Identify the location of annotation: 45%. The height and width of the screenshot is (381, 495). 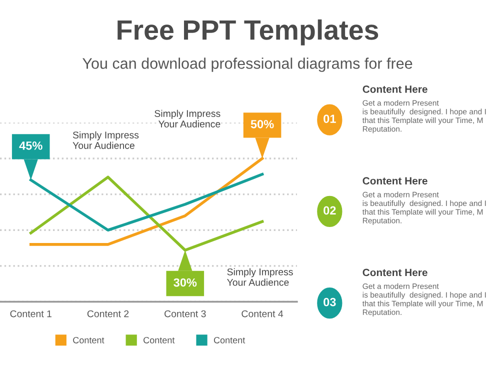
(30, 145).